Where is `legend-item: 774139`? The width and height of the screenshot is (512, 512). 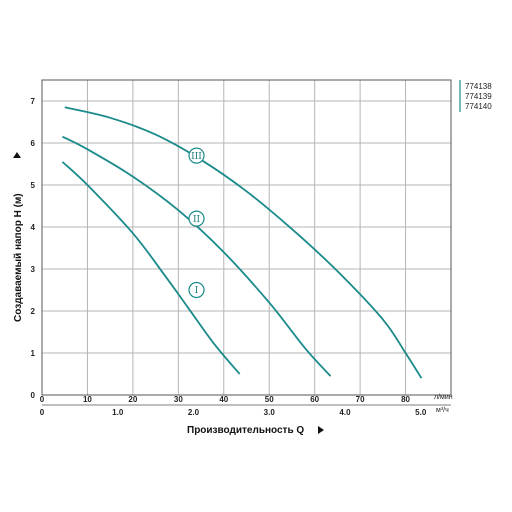 legend-item: 774139 is located at coordinates (478, 96).